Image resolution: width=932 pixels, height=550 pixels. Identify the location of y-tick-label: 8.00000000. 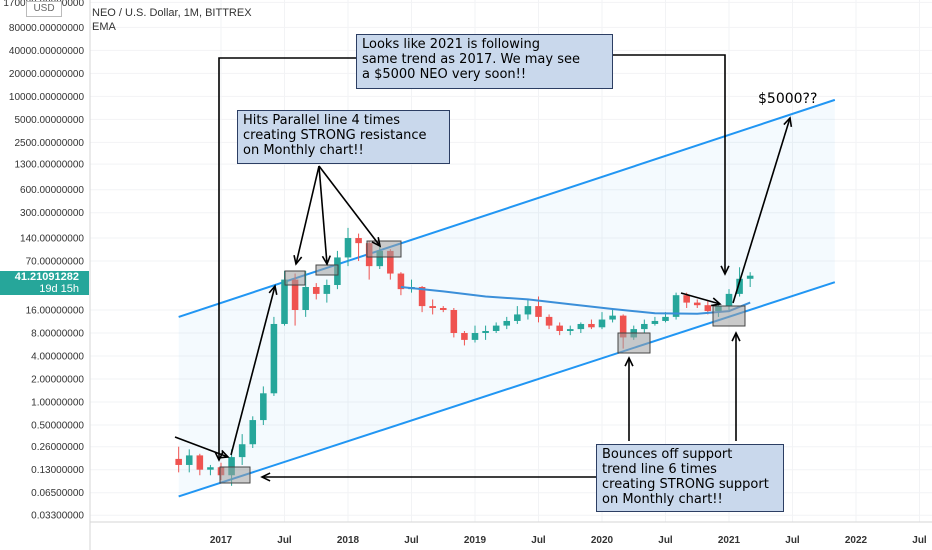
(57, 334).